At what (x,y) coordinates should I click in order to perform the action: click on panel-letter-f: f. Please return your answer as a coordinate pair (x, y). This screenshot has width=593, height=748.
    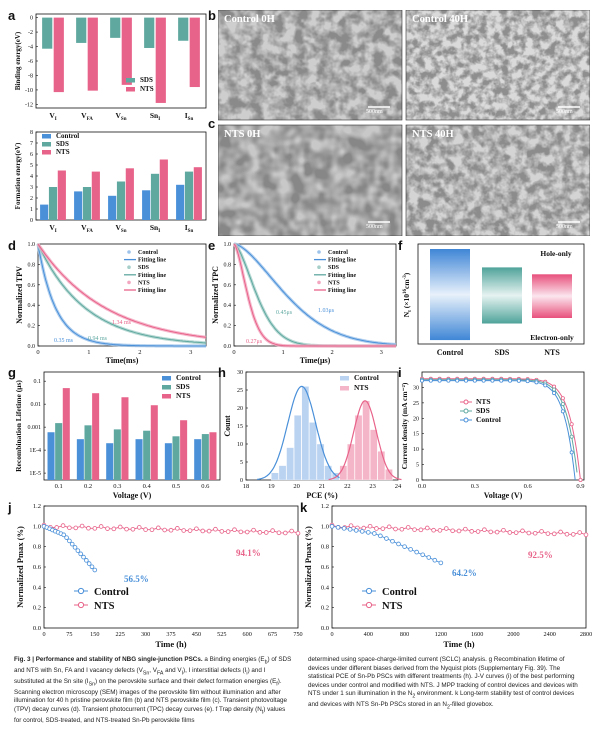
    Looking at the image, I should click on (400, 245).